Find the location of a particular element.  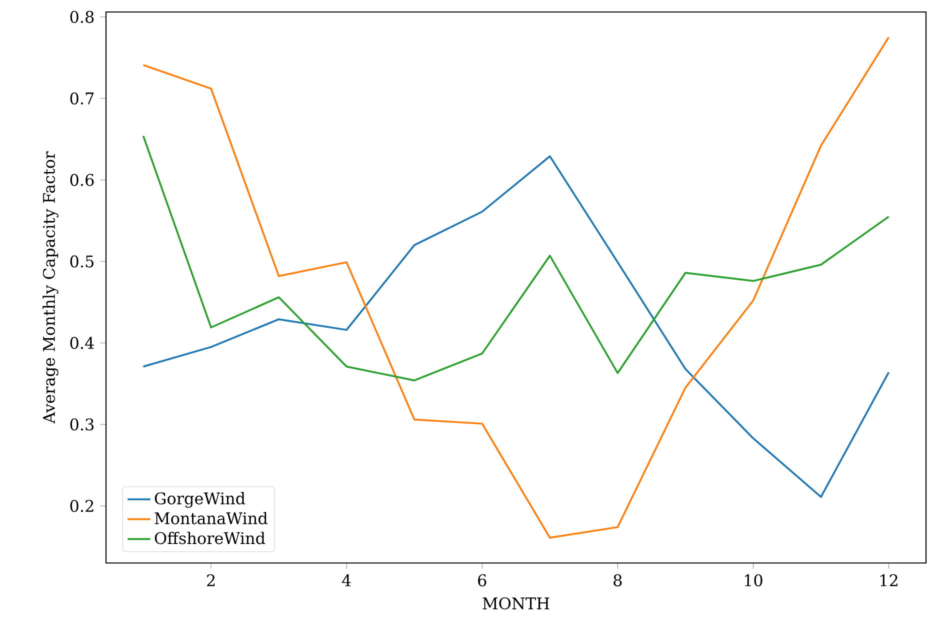

legend-label: MontanaWind is located at coordinates (211, 518).